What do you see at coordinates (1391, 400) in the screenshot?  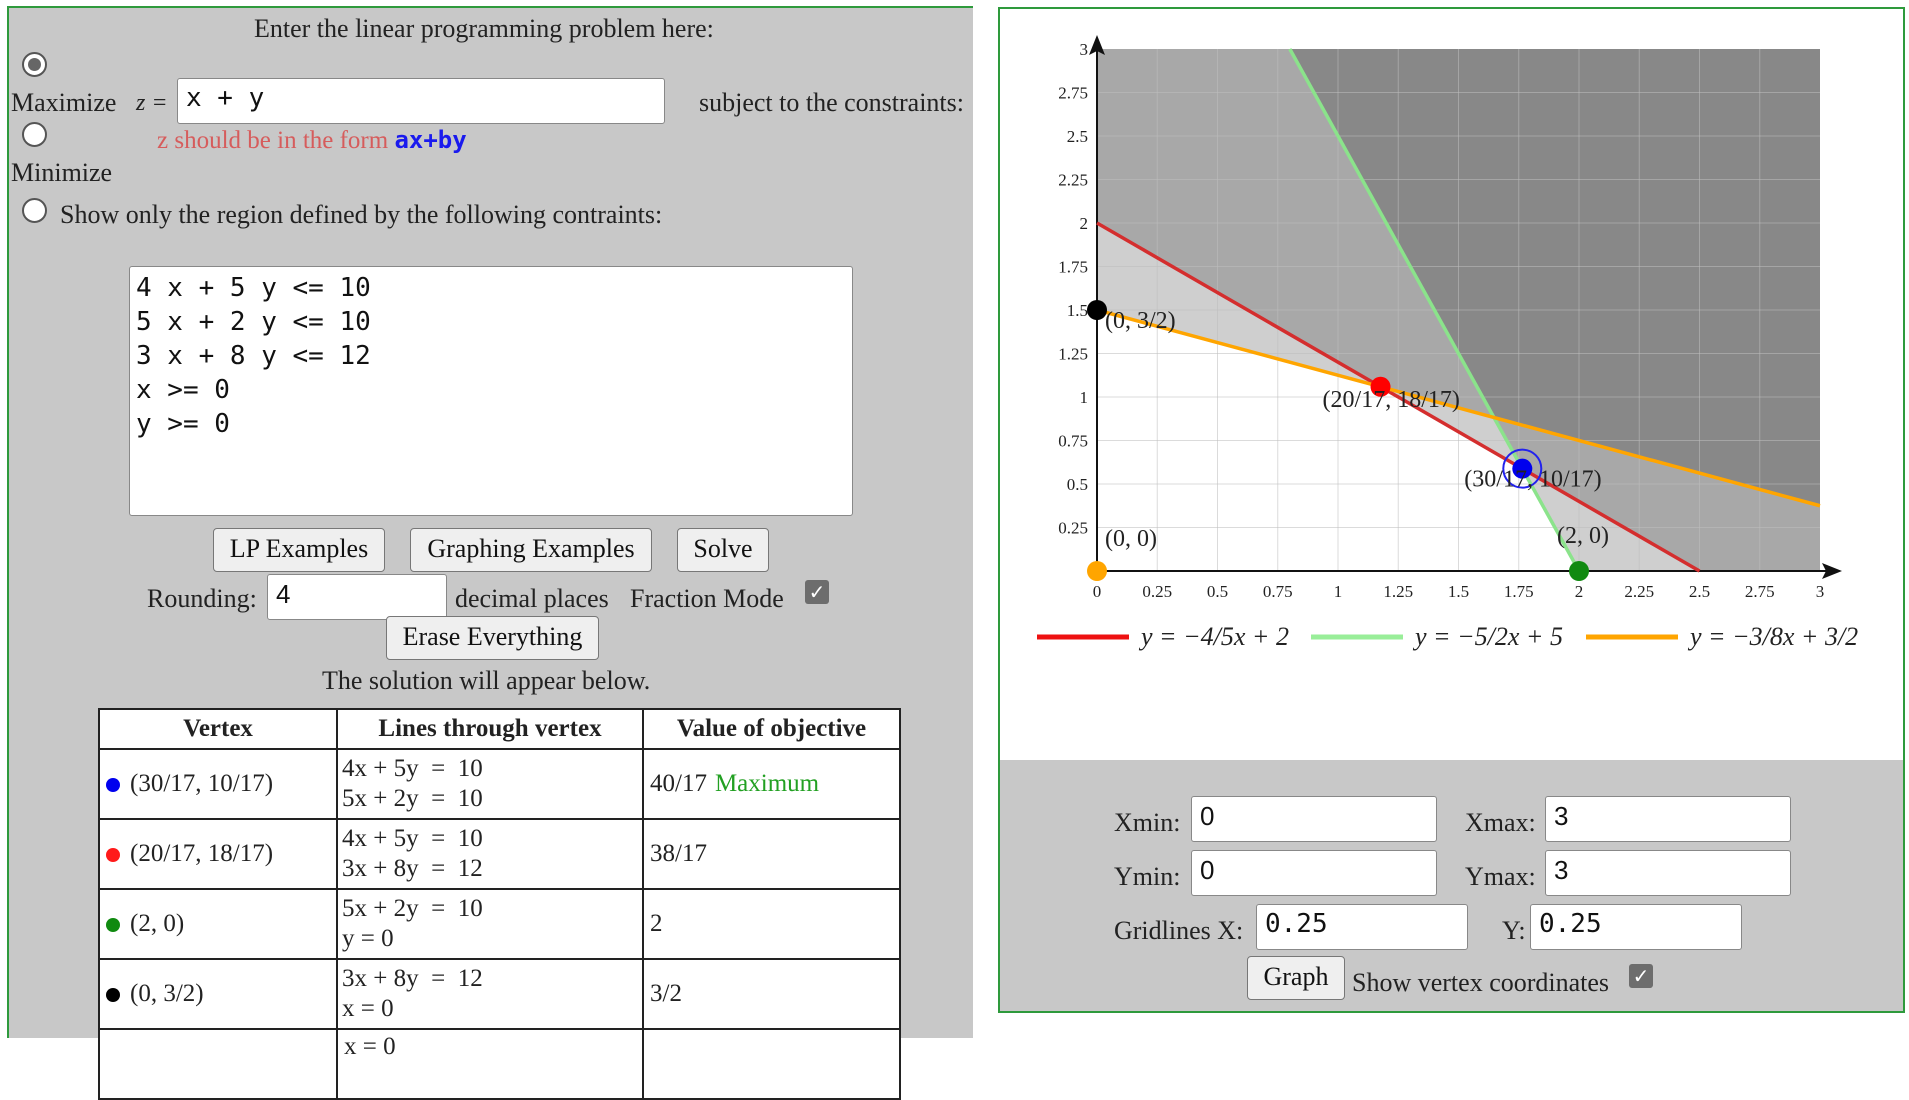 I see `vertex-coordinate-label: (20/17, 18/17)` at bounding box center [1391, 400].